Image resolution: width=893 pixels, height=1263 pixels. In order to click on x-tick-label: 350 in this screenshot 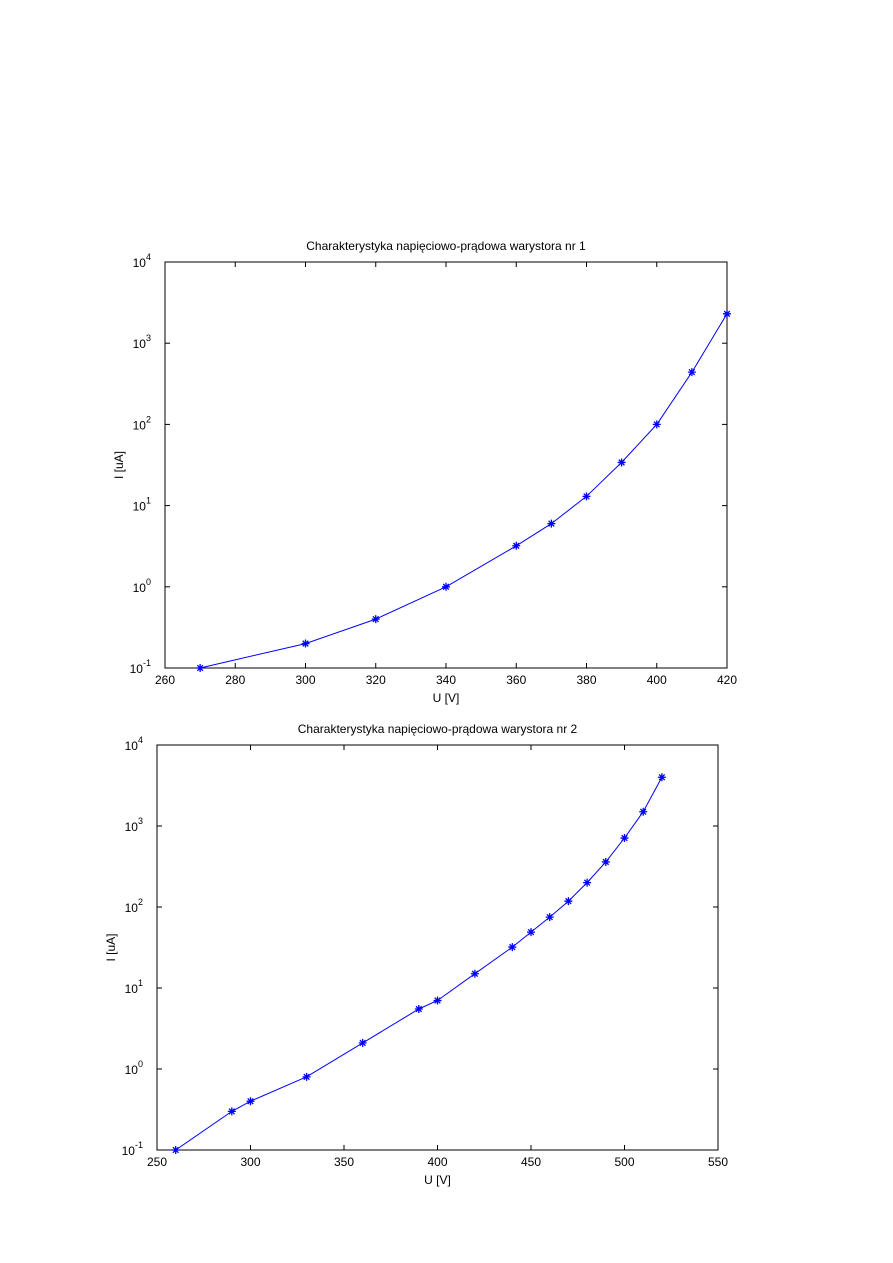, I will do `click(344, 1162)`.